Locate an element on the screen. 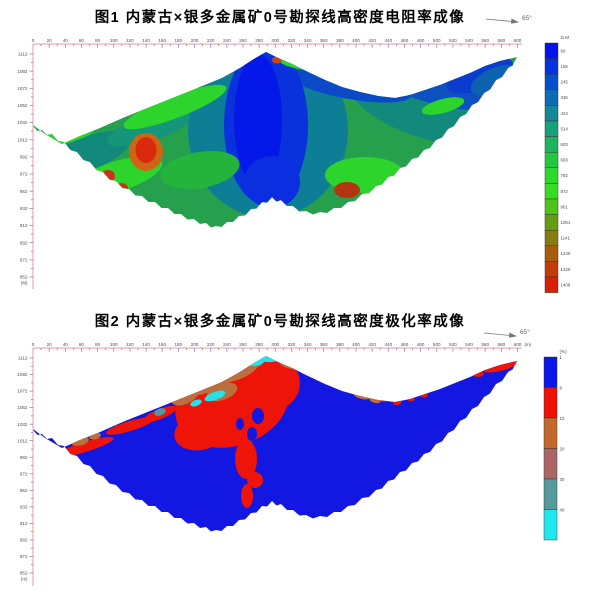 The image size is (600, 600). colorbar-label: 693 is located at coordinates (565, 160).